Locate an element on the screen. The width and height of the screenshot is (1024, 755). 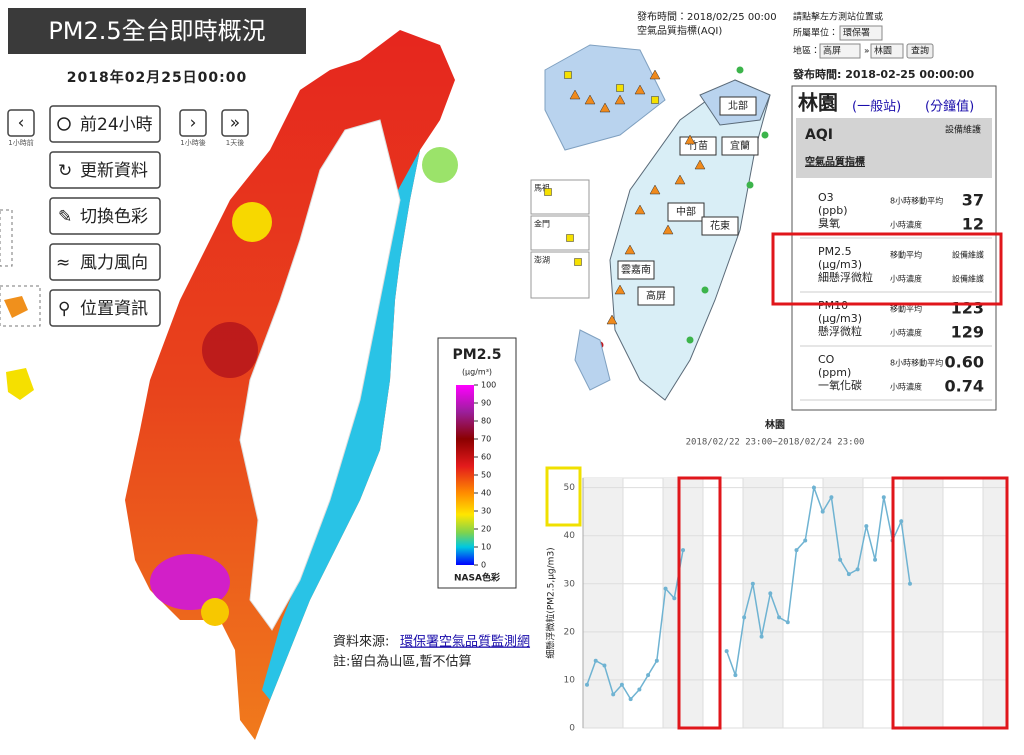
next-hour: › is located at coordinates (193, 123).